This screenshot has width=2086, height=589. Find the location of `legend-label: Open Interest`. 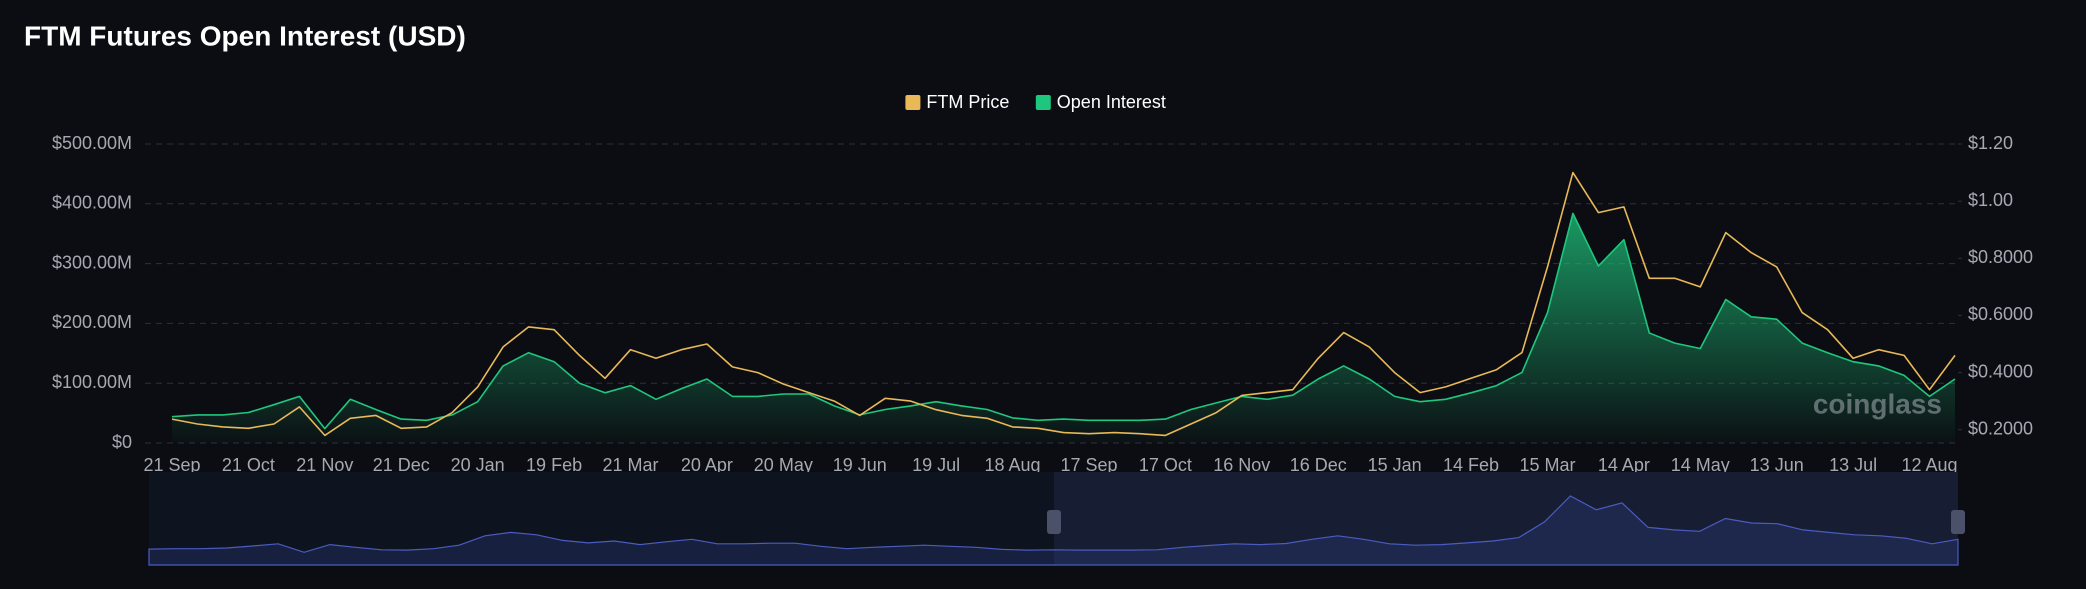

legend-label: Open Interest is located at coordinates (1111, 102).